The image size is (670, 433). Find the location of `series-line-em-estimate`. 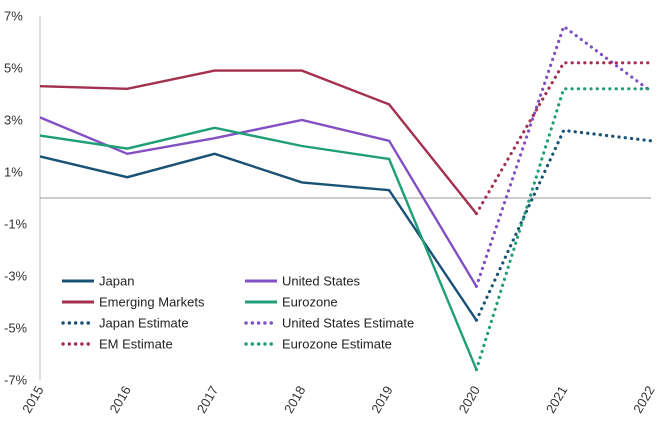

series-line-em-estimate is located at coordinates (563, 138).